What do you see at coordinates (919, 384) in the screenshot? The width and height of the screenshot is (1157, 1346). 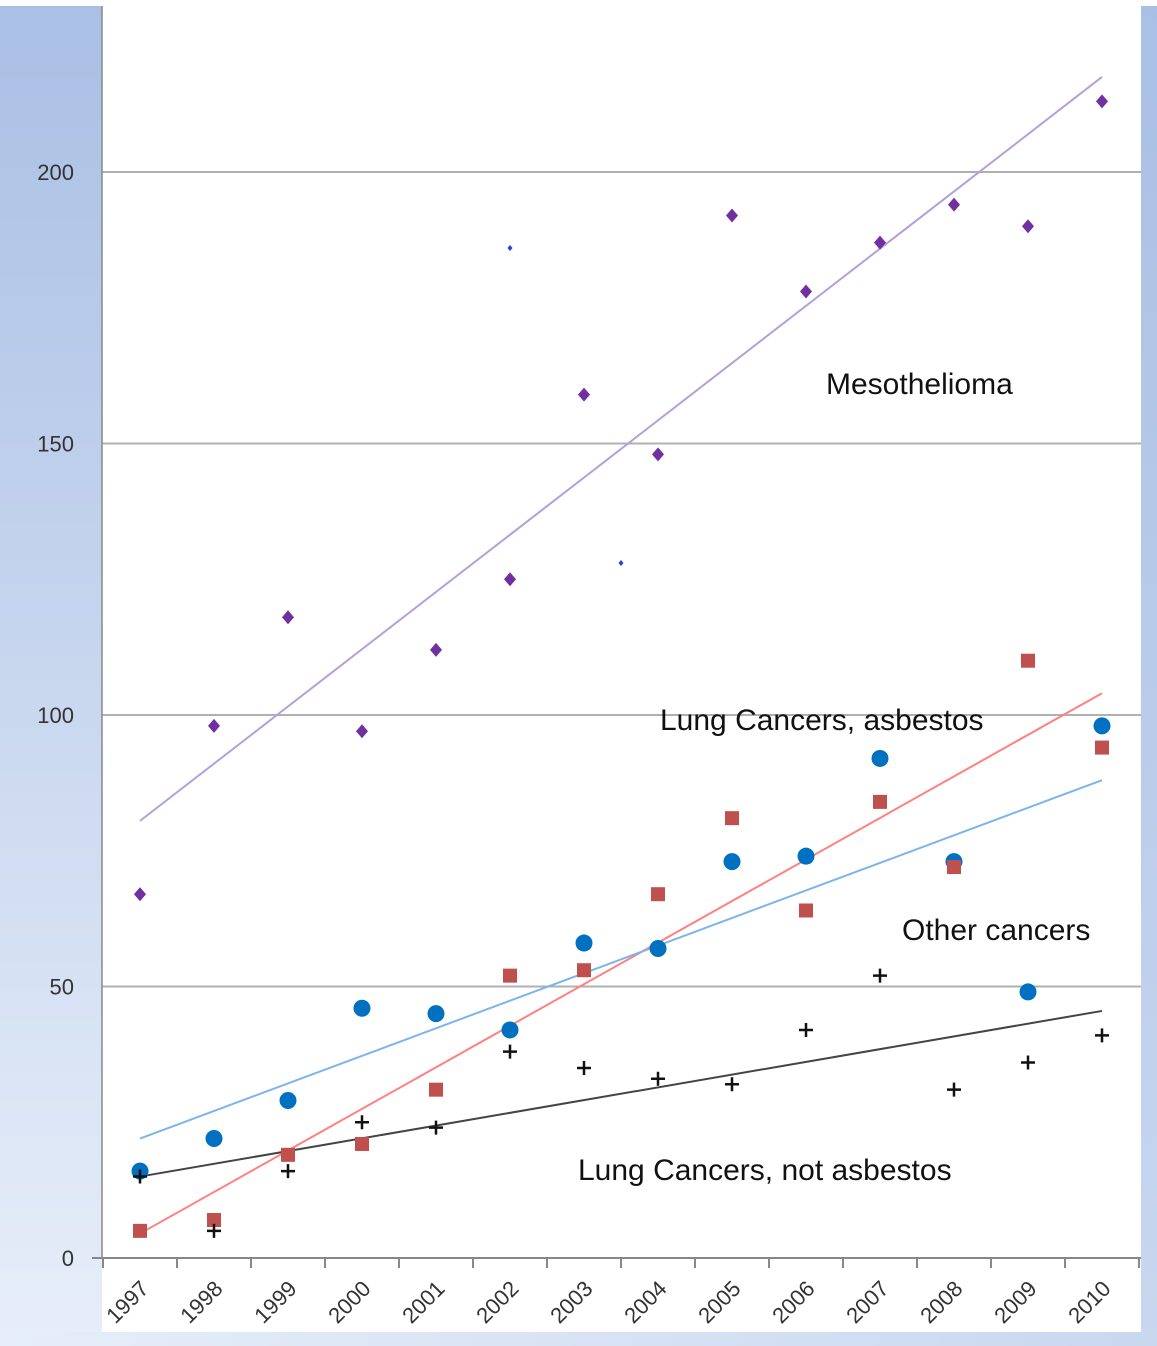 I see `annotation-mesothelioma: Mesothelioma` at bounding box center [919, 384].